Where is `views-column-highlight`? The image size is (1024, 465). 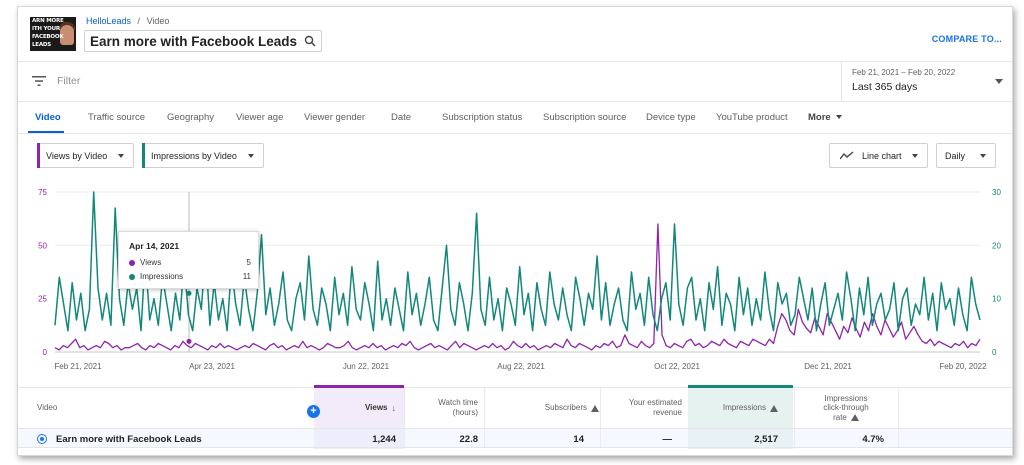 views-column-highlight is located at coordinates (359, 417).